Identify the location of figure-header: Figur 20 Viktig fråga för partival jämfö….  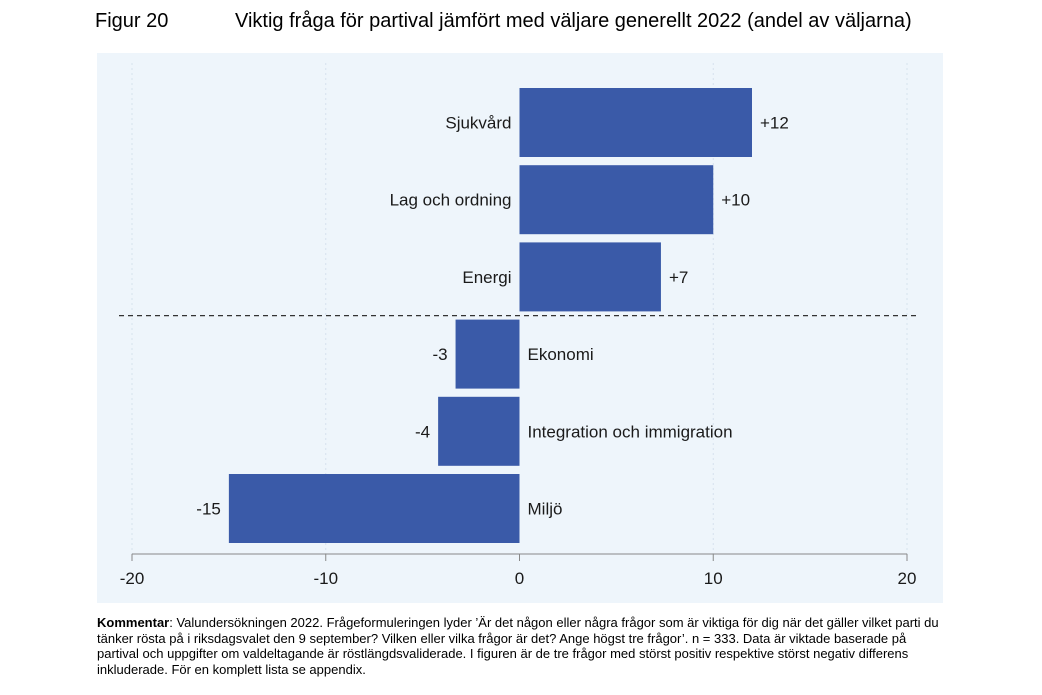
(525, 25).